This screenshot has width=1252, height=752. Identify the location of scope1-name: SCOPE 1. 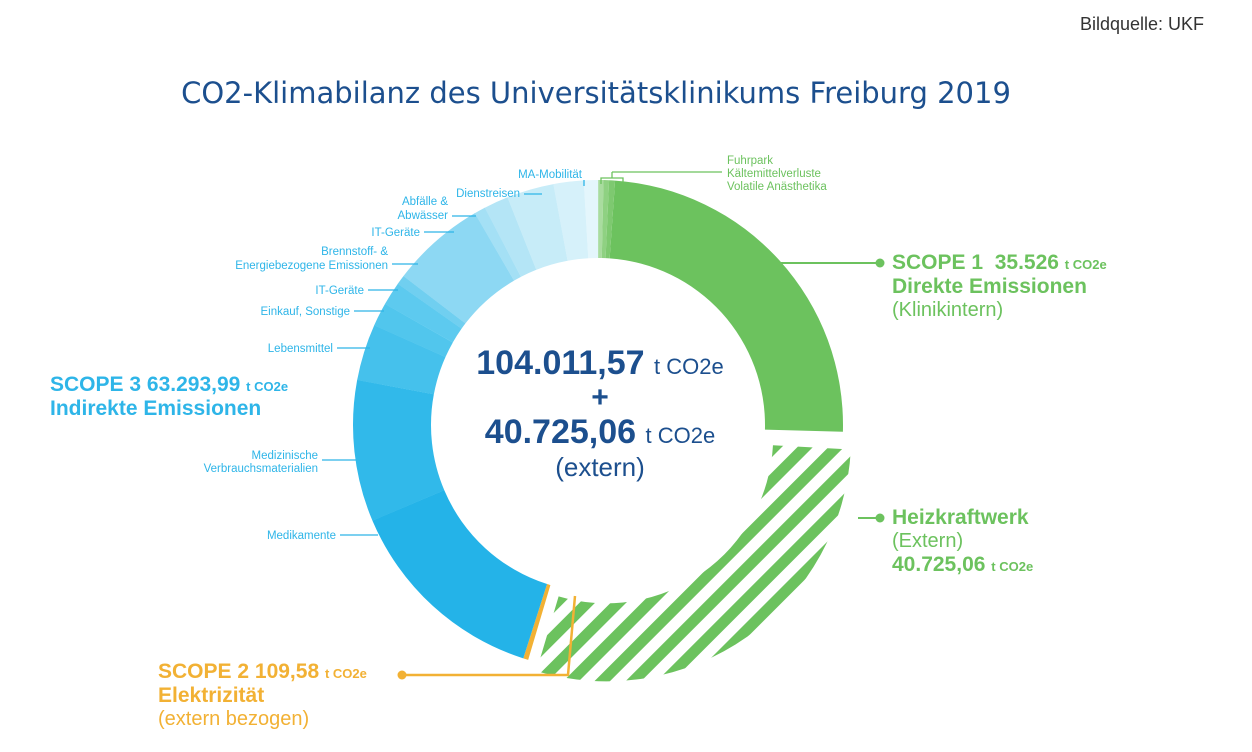
(938, 262).